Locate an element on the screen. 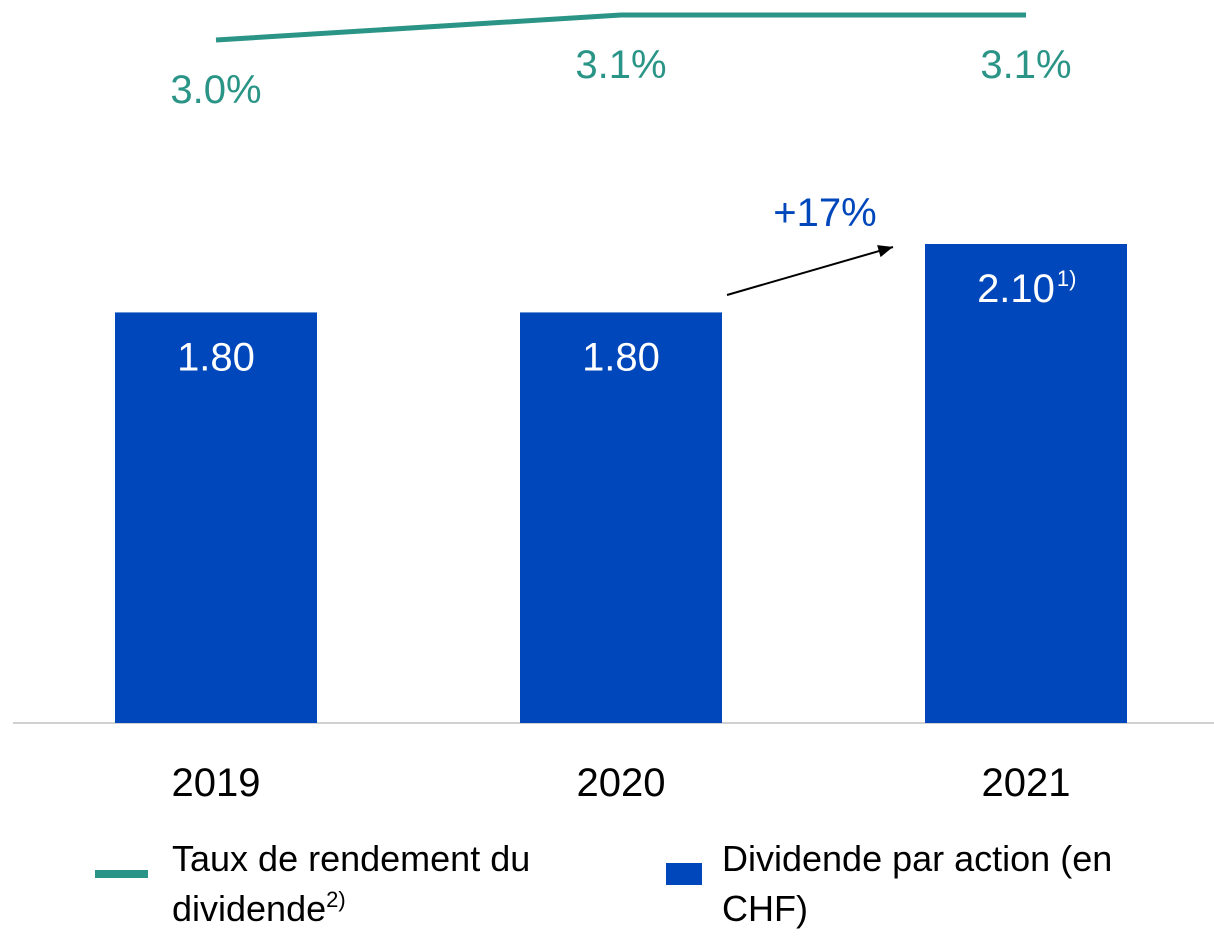  legend-text: Dividende par action (en CHF) is located at coordinates (917, 883).